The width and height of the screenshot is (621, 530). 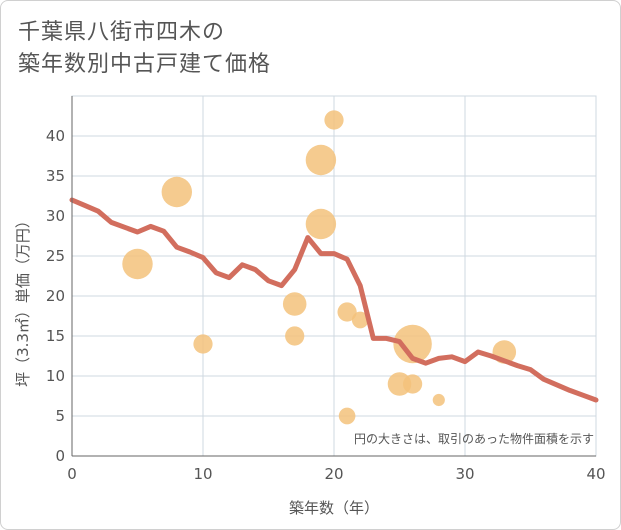 I want to click on y-axis-label: 坪（3.3㎡）単価（万円）, so click(x=23, y=300).